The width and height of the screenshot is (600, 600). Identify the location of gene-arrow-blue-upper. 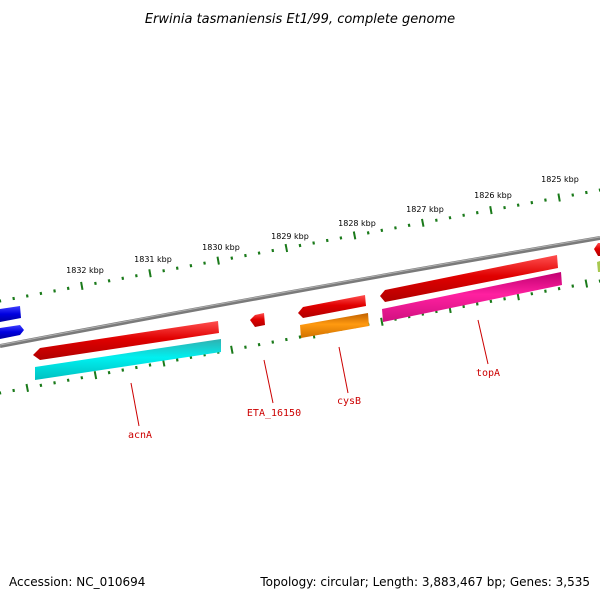
(10, 314).